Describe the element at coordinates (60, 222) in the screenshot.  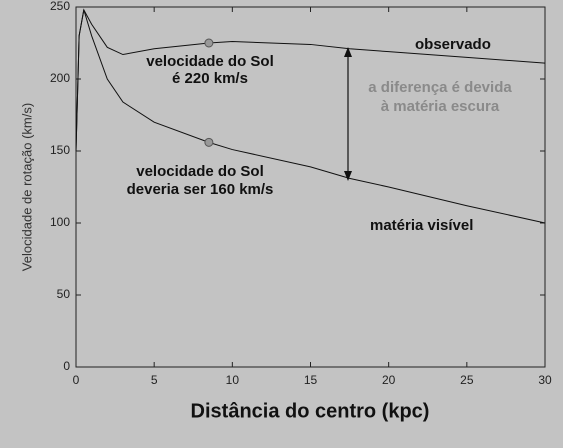
I see `y-tick-label: 100` at that location.